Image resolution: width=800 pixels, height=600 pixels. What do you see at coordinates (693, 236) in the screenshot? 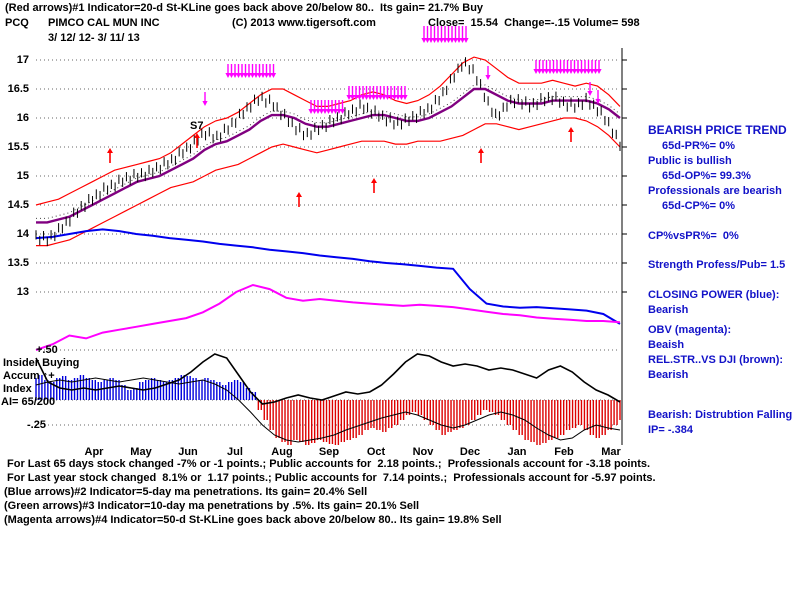
I see `cp-vs-pr: CP%vsPR%= 0%` at bounding box center [693, 236].